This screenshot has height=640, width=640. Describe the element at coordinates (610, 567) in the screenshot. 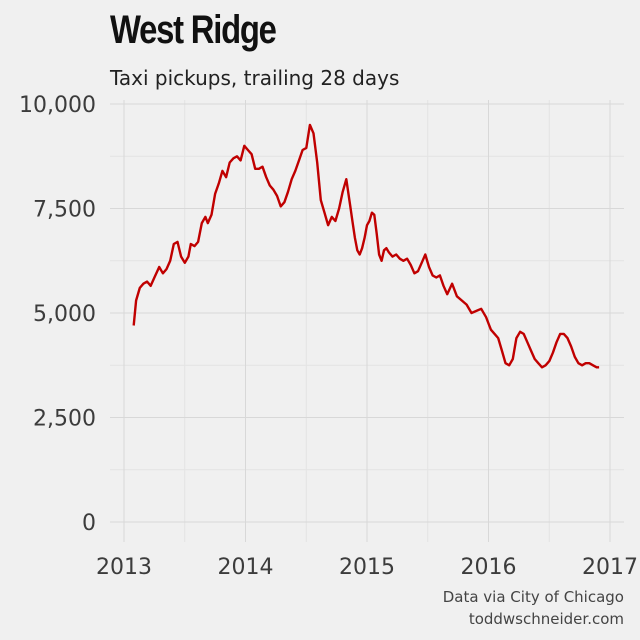

I see `x-tick-label: 2017` at that location.